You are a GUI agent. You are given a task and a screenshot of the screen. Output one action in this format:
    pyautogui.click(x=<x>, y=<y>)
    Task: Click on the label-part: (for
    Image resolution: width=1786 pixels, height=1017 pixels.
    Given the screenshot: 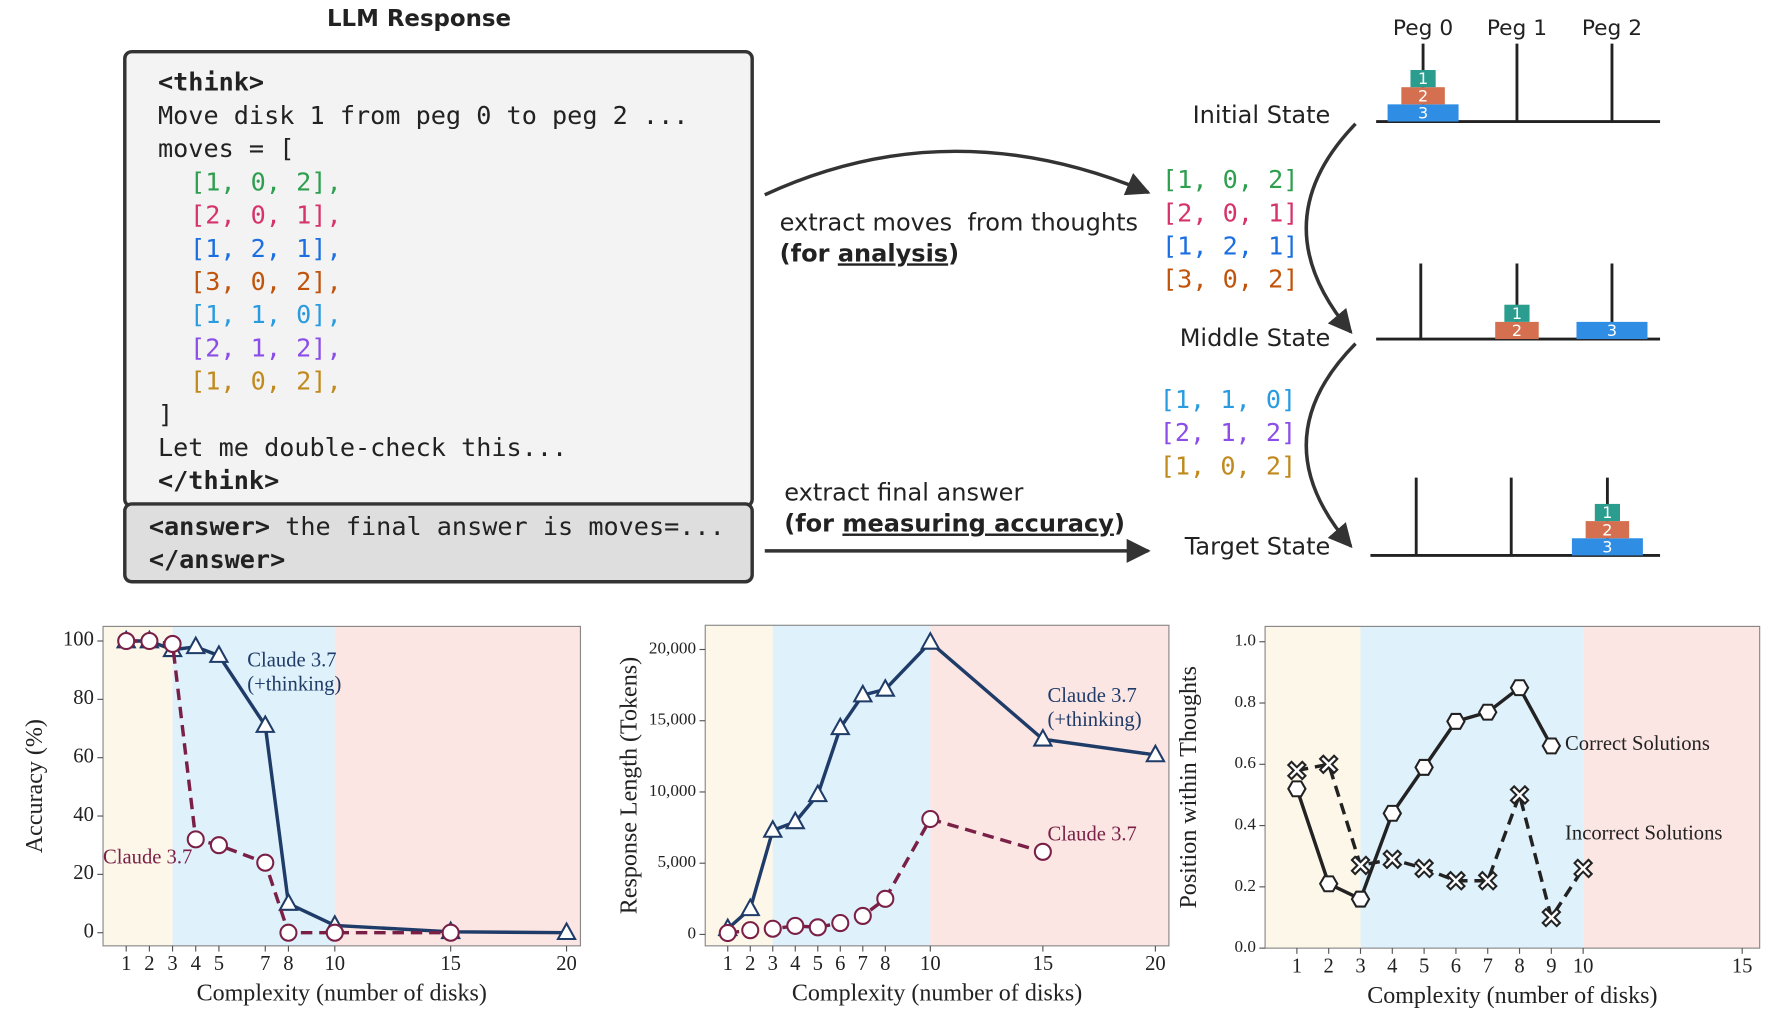 What is the action you would take?
    pyautogui.click(x=813, y=524)
    